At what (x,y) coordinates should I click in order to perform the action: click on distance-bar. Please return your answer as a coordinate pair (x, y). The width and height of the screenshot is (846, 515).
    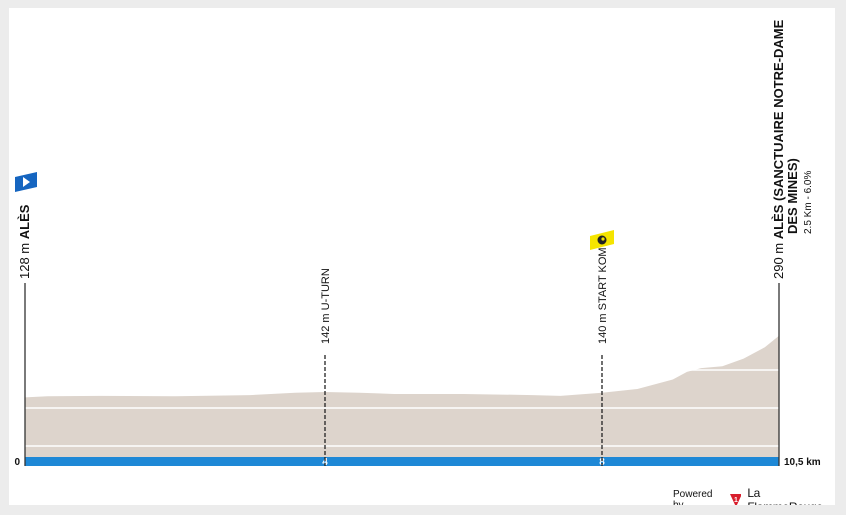
    Looking at the image, I should click on (402, 461).